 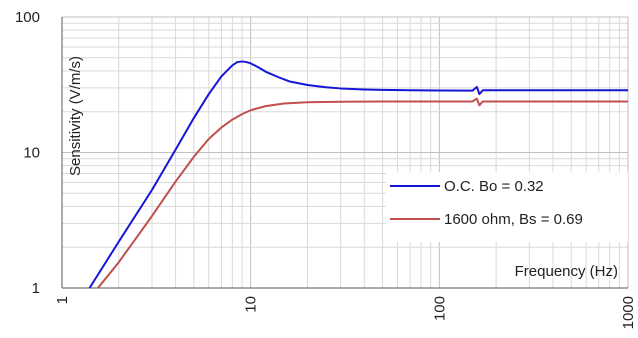 What do you see at coordinates (31, 153) in the screenshot?
I see `y-tick-label: 10` at bounding box center [31, 153].